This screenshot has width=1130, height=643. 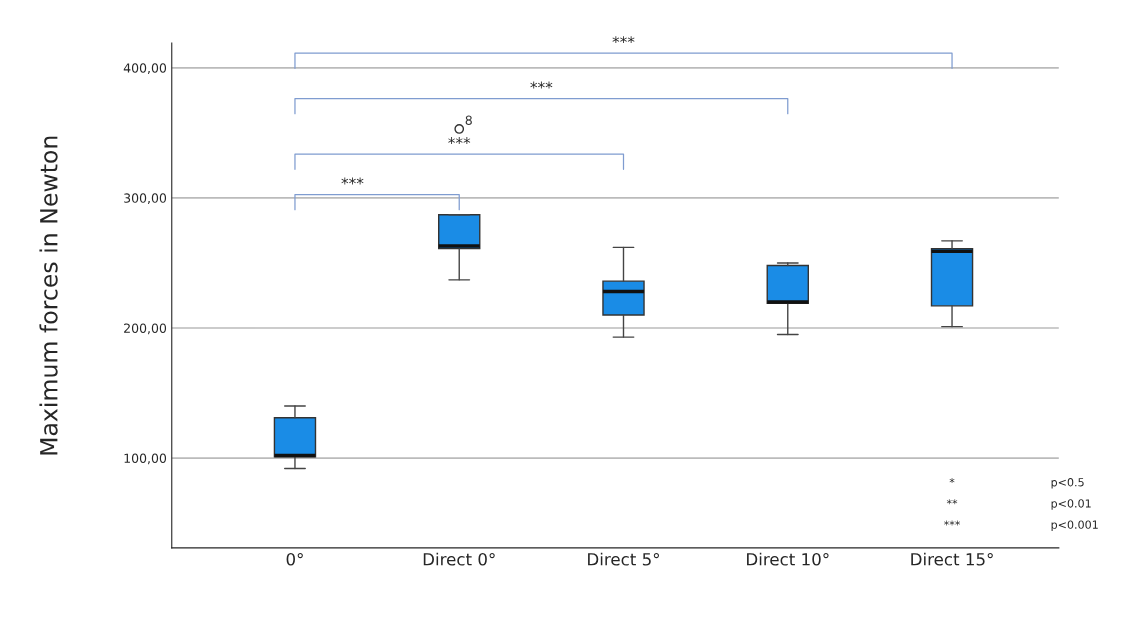 I want to click on annotation: **, so click(x=952, y=502).